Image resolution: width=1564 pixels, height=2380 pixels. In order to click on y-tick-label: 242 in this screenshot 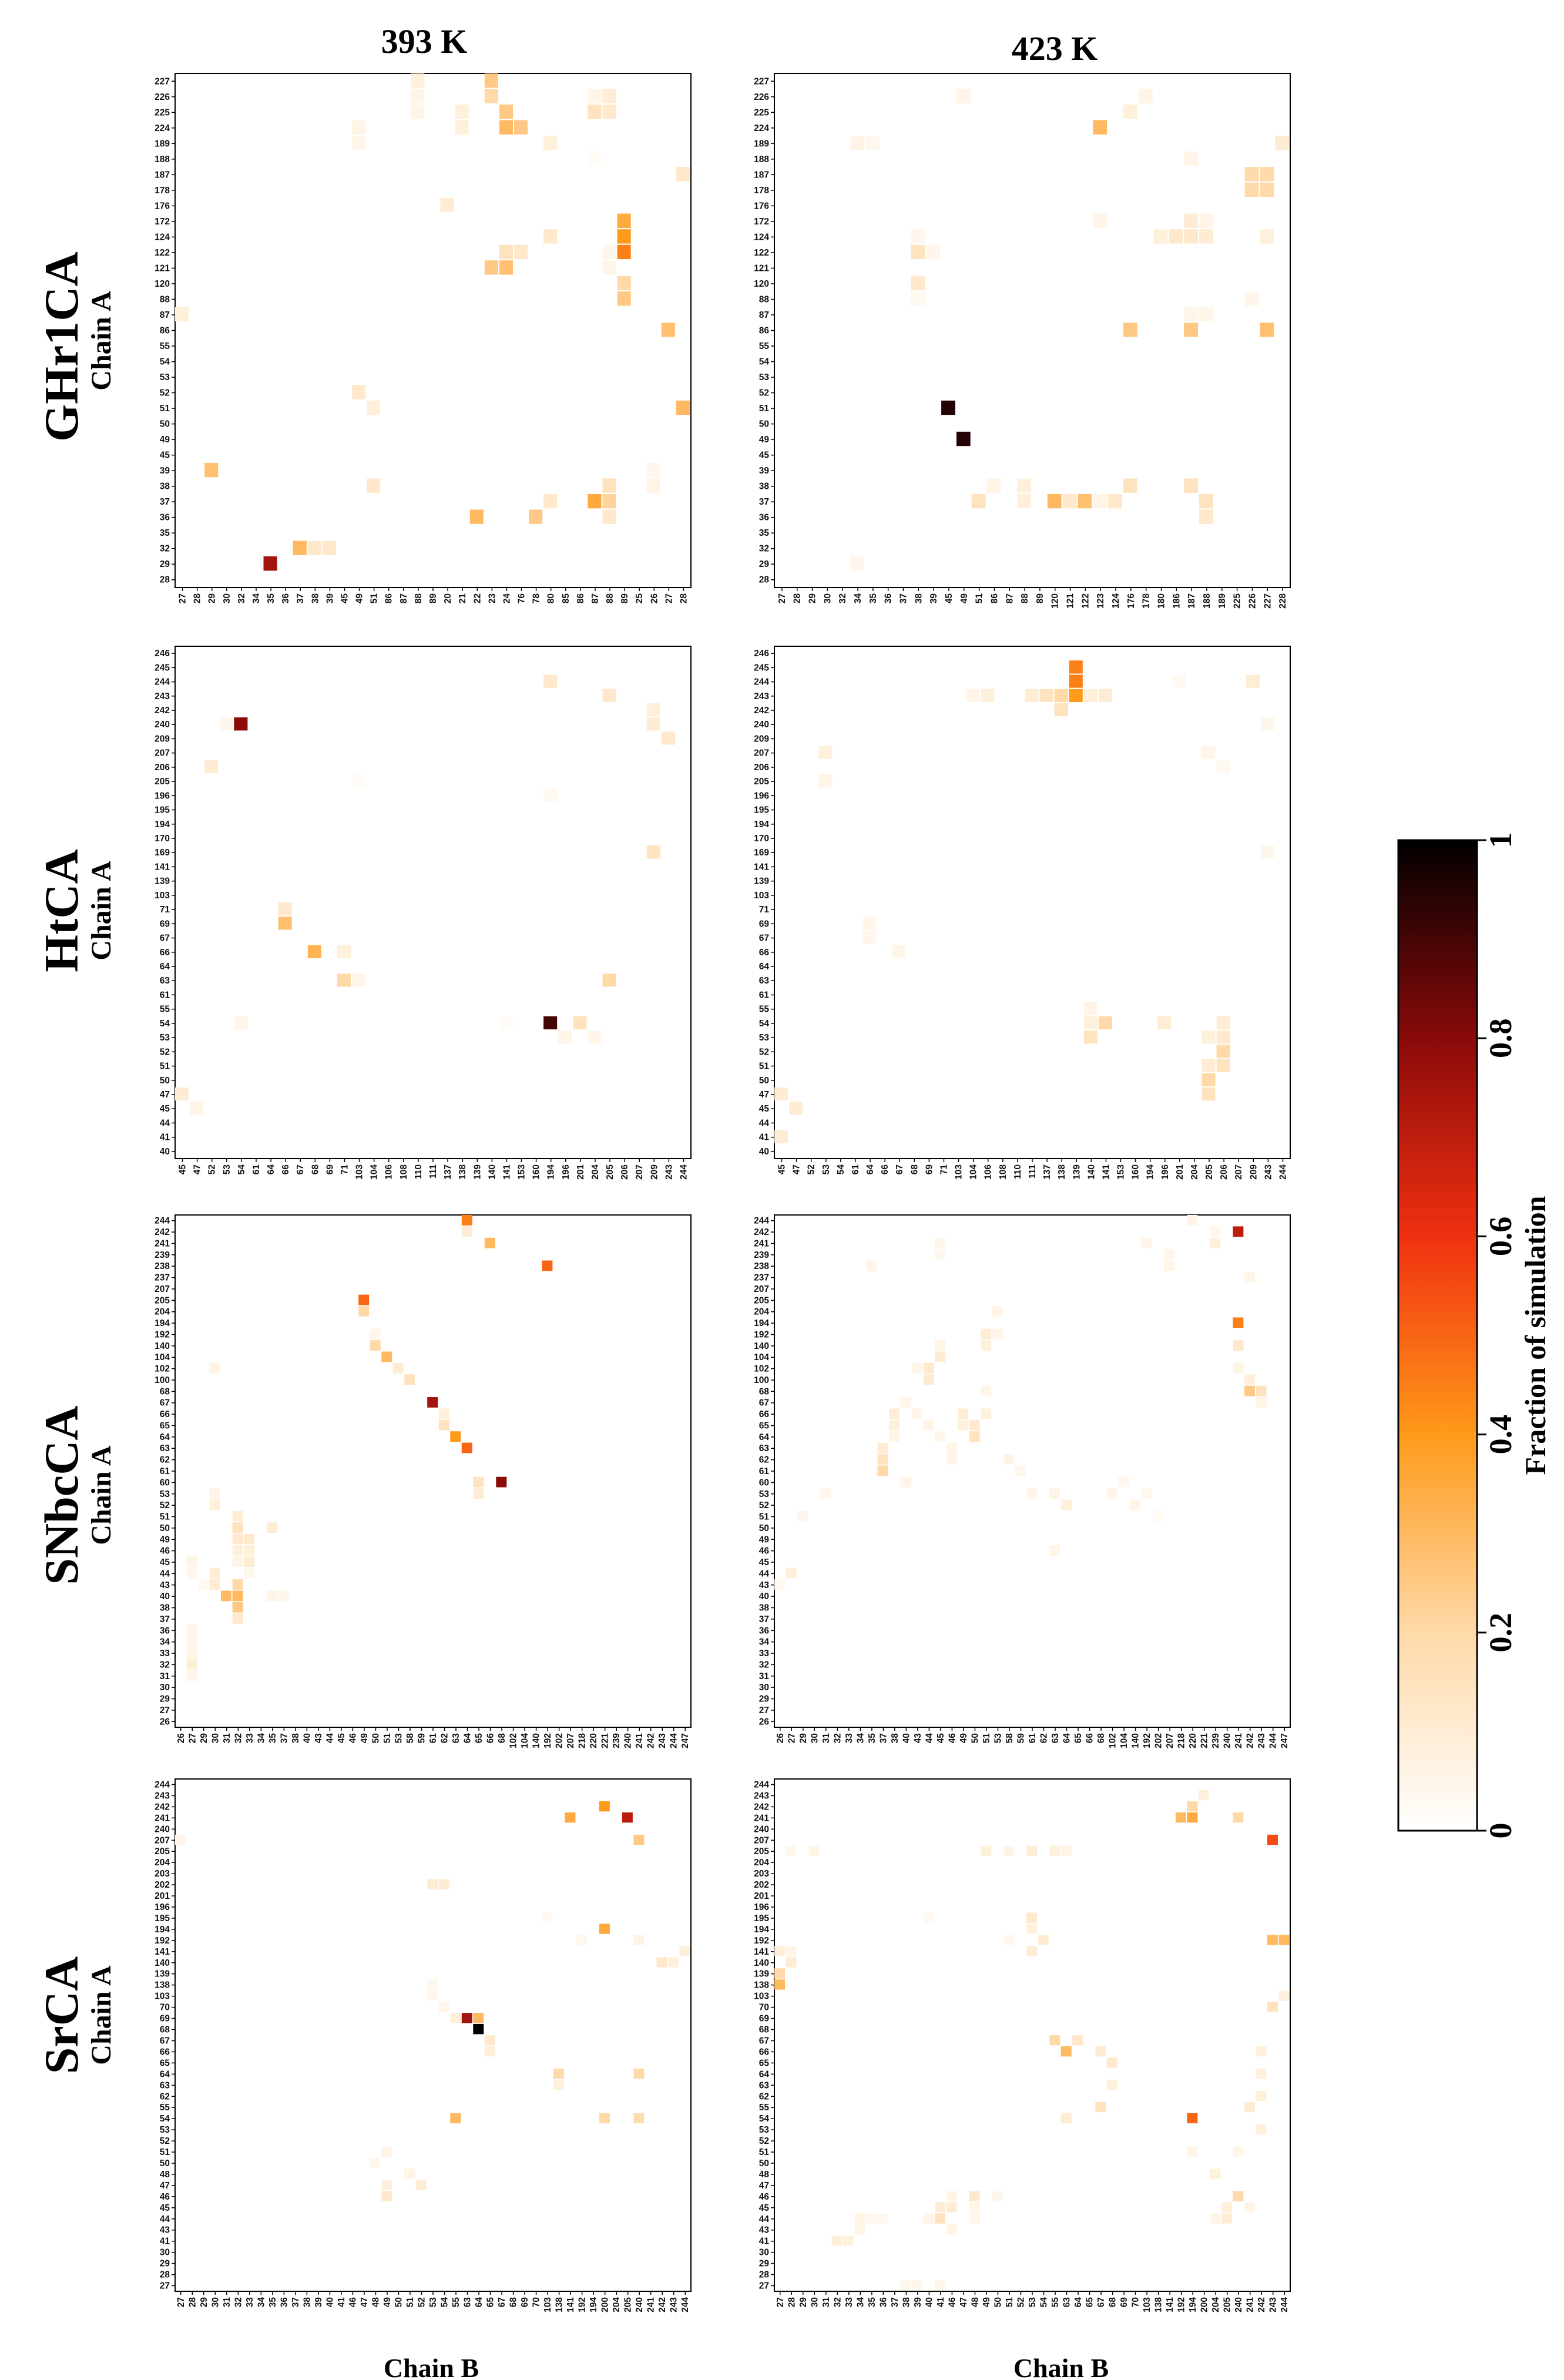, I will do `click(162, 1807)`.